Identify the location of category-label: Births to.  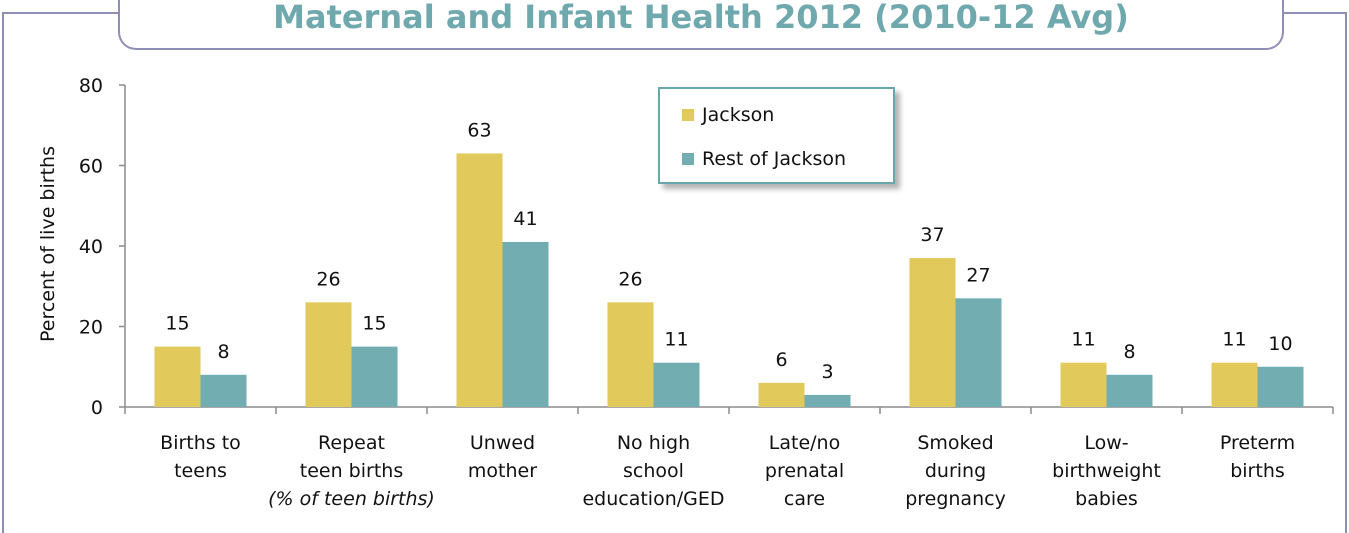
(200, 443).